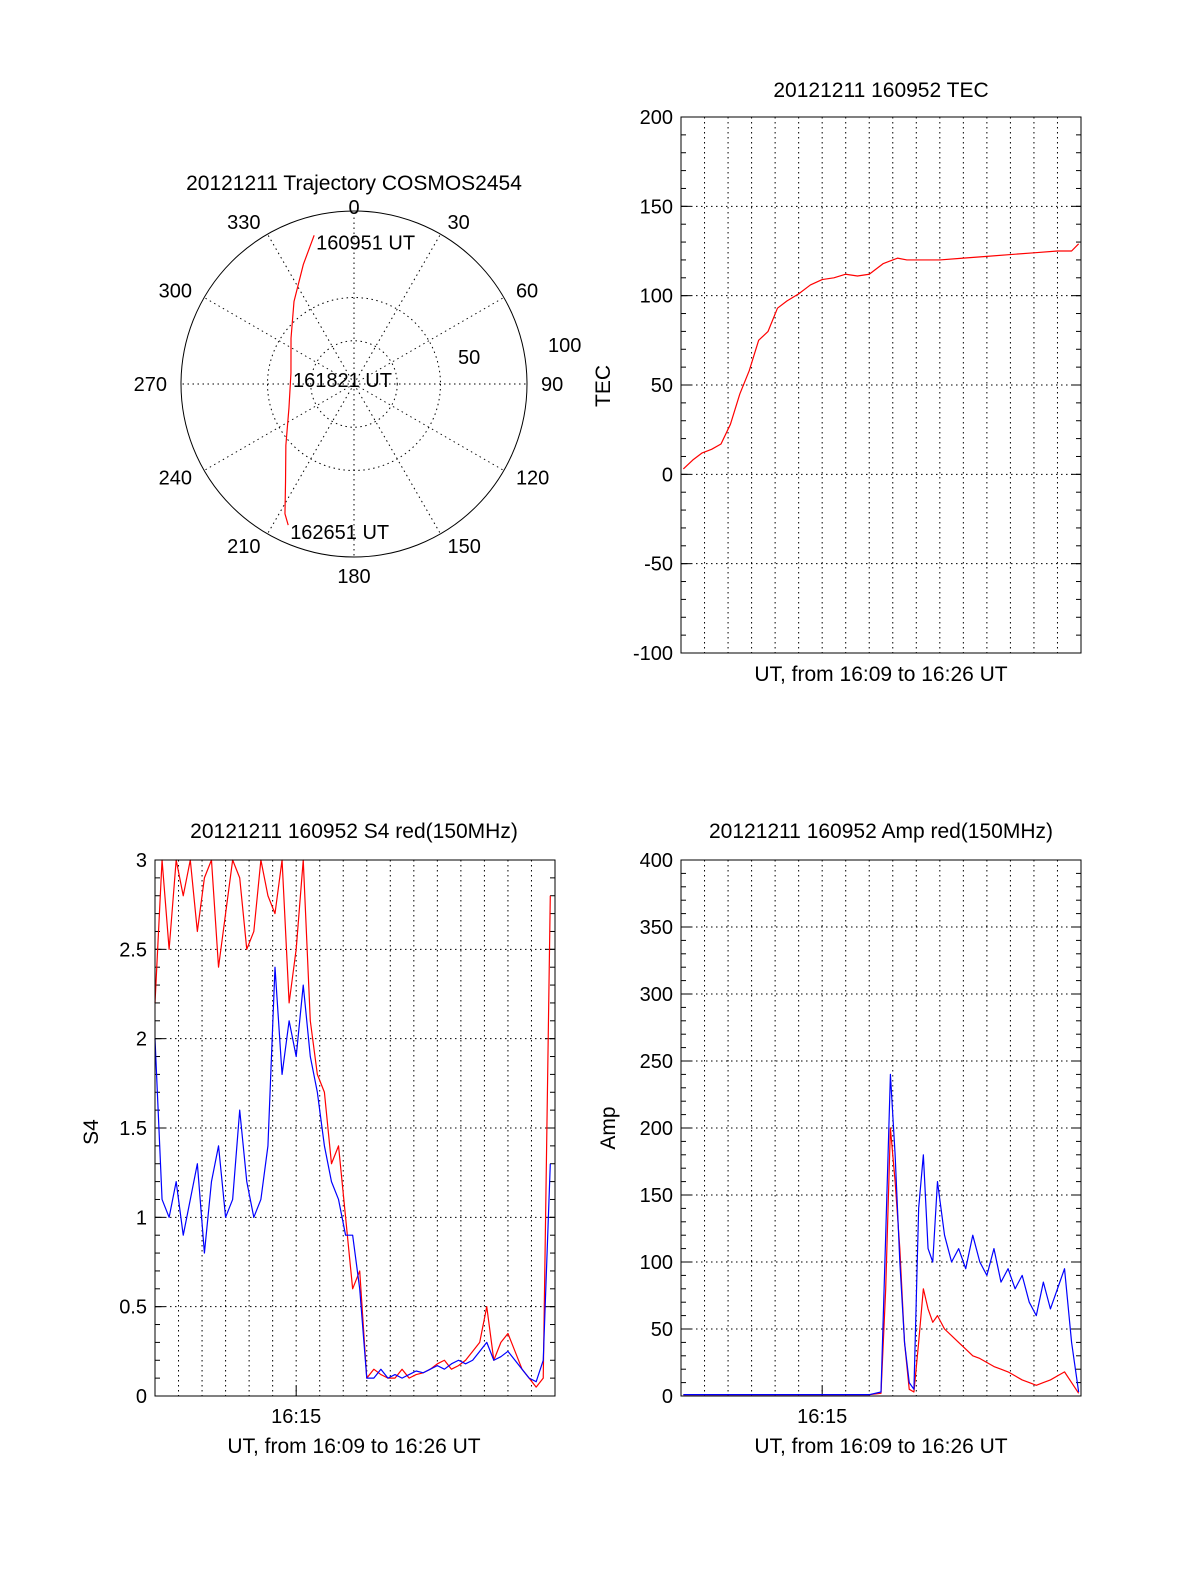  I want to click on tec-y-tick-label: 100, so click(656, 297).